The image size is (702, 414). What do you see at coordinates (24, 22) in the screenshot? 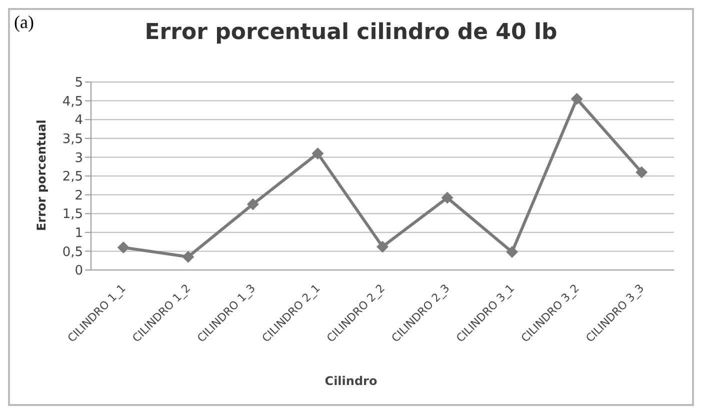
I see `text: (a)` at bounding box center [24, 22].